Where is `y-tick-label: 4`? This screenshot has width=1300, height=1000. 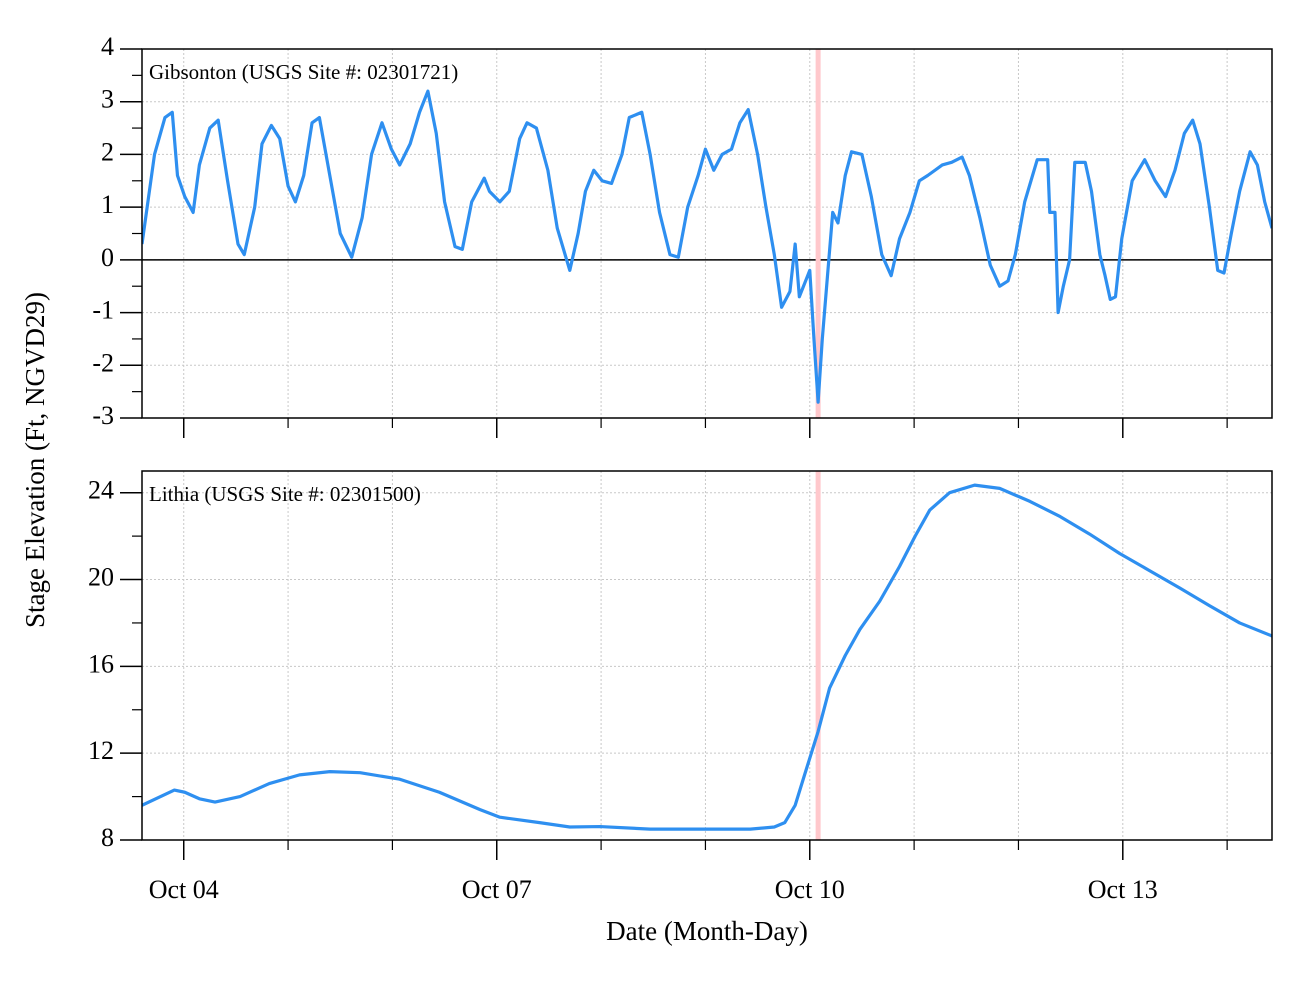 y-tick-label: 4 is located at coordinates (107, 46).